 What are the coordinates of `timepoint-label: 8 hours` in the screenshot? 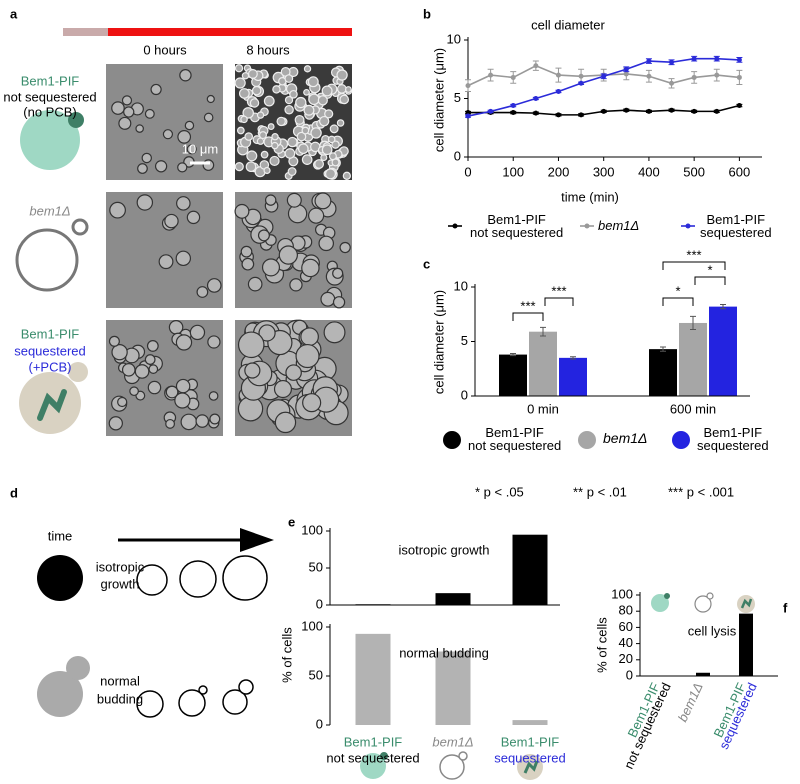 It's located at (268, 49).